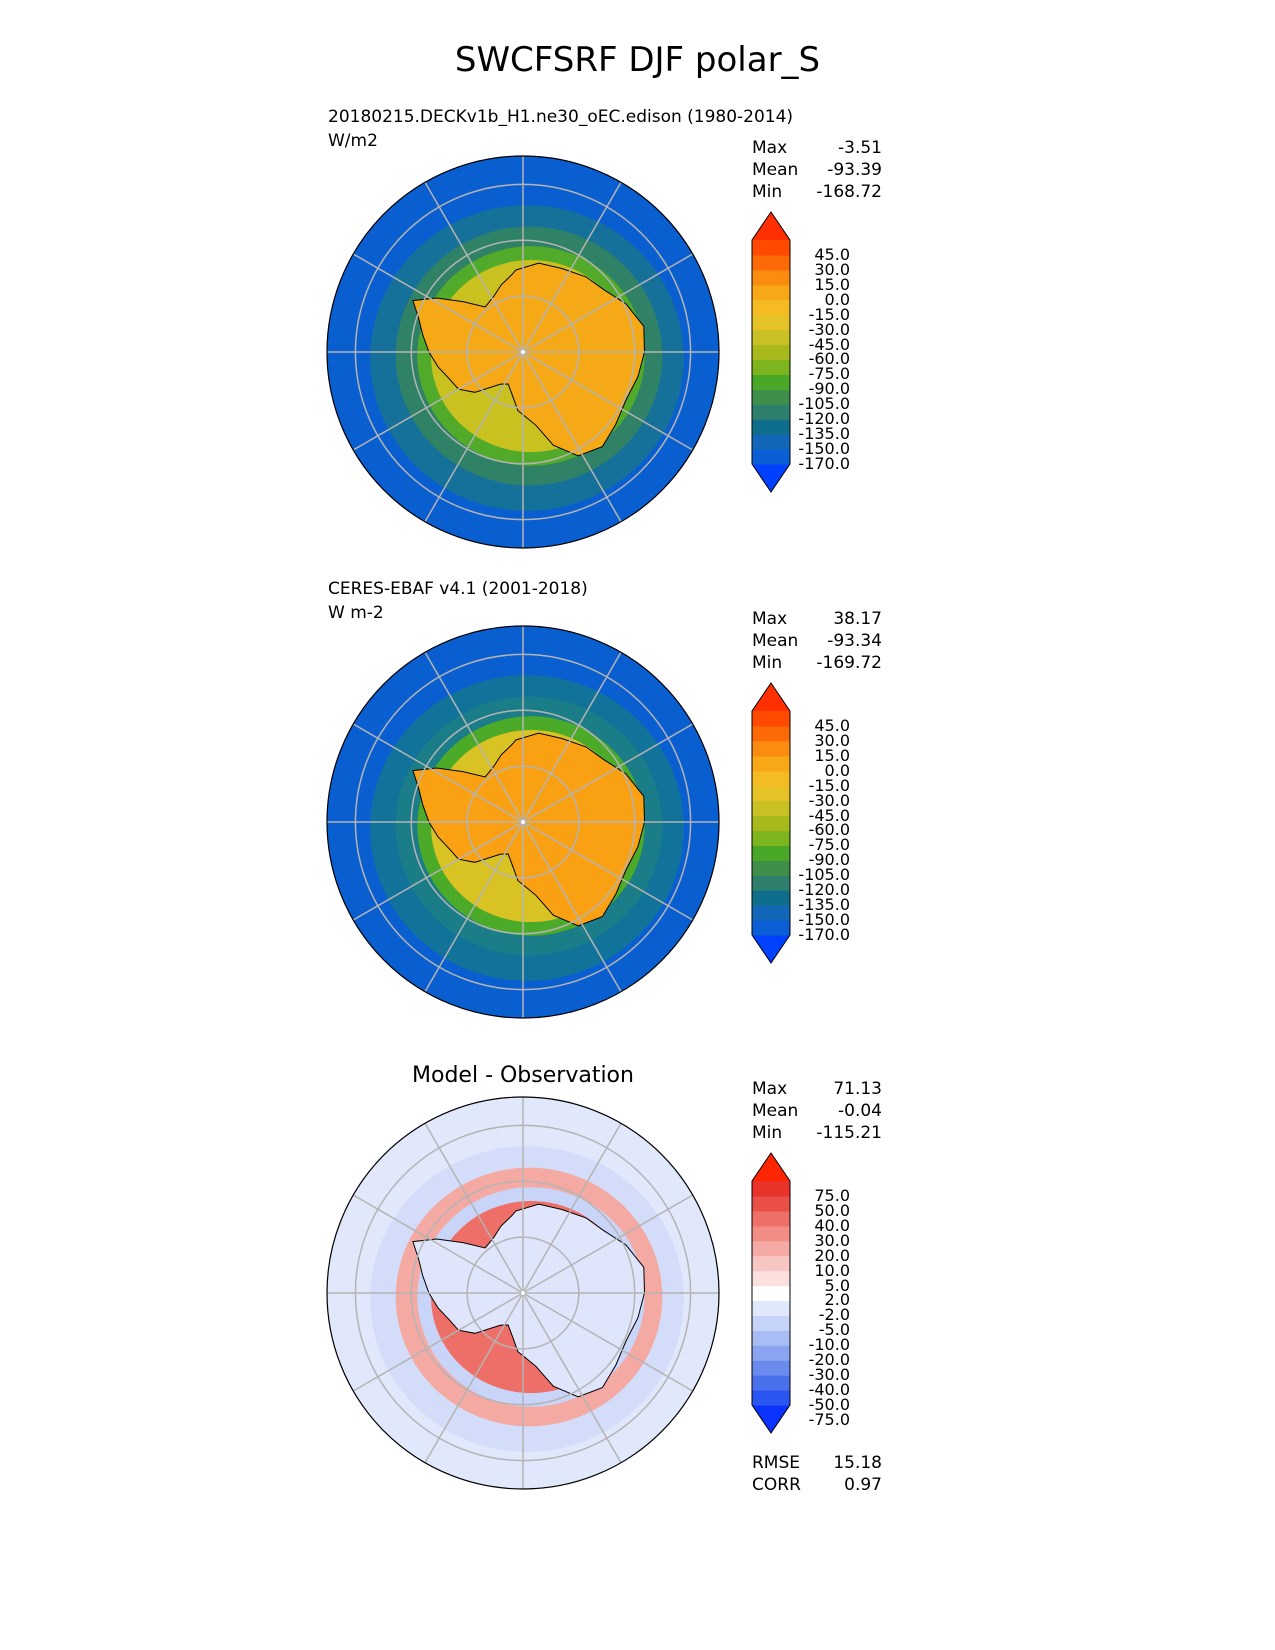 This screenshot has height=1650, width=1275. I want to click on panel2-map, so click(523, 822).